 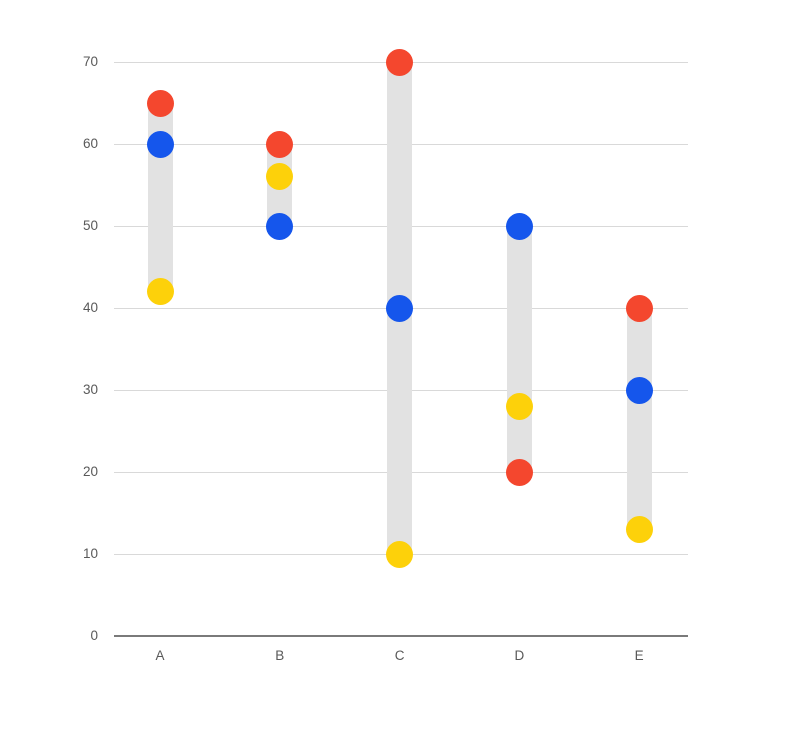 I want to click on y-axis-tick-label: 50, so click(x=90, y=225).